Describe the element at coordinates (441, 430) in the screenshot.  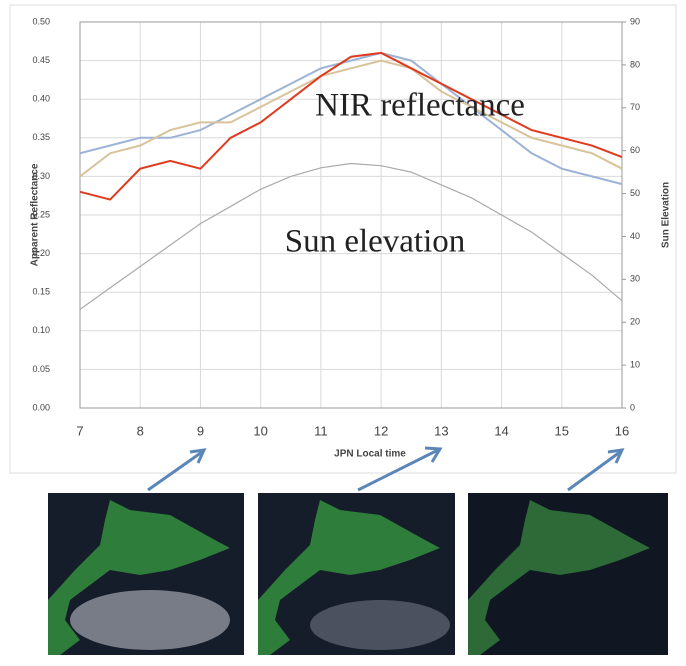
I see `x-tick-label: 13` at that location.